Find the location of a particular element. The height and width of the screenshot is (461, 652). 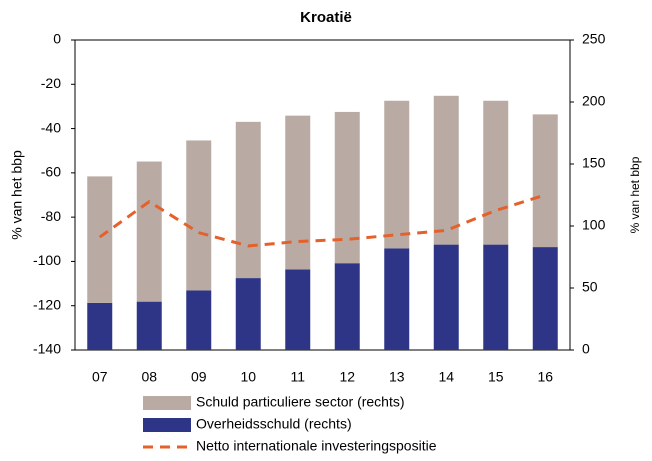

legend-label: Overheidsschuld (rechts) is located at coordinates (274, 424).